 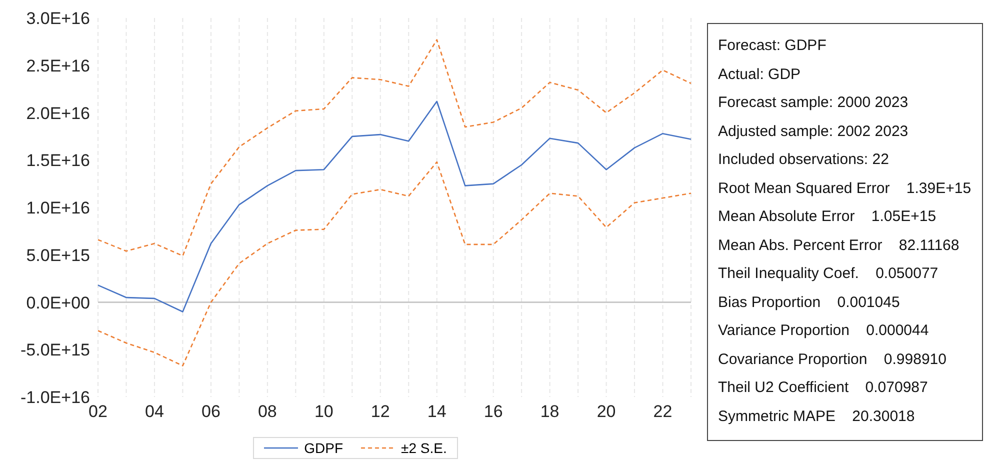 What do you see at coordinates (839, 246) in the screenshot?
I see `text: Mean Abs. Percent Error 82.11168` at bounding box center [839, 246].